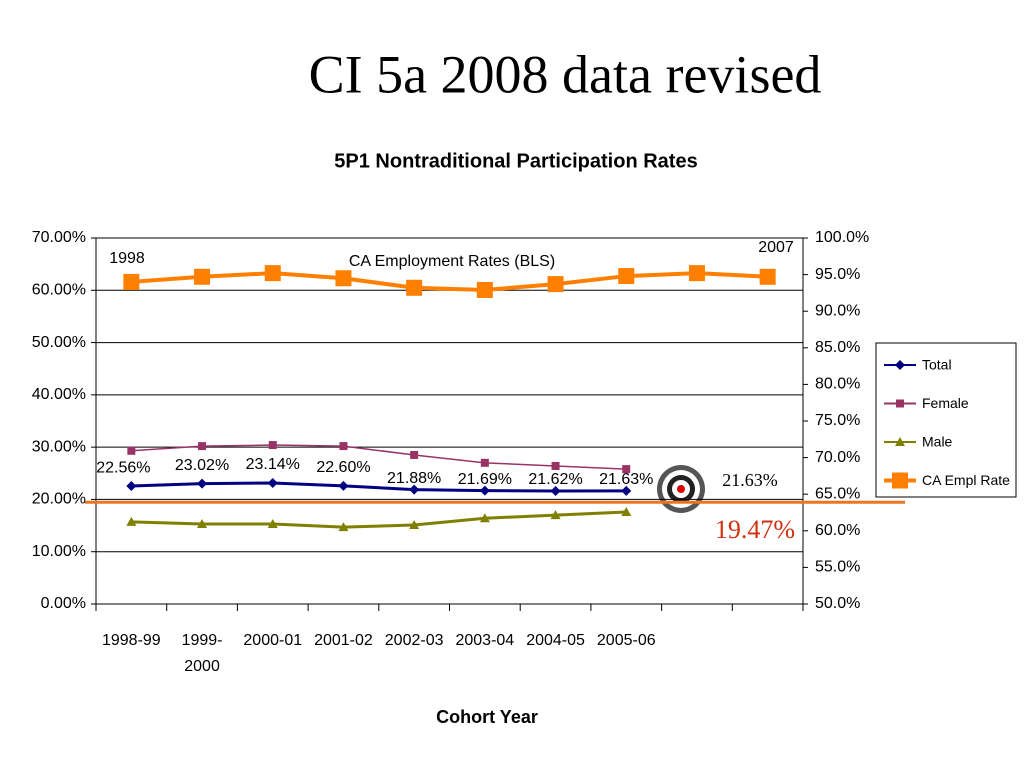  I want to click on y-tick-label: 60.00%, so click(59, 290).